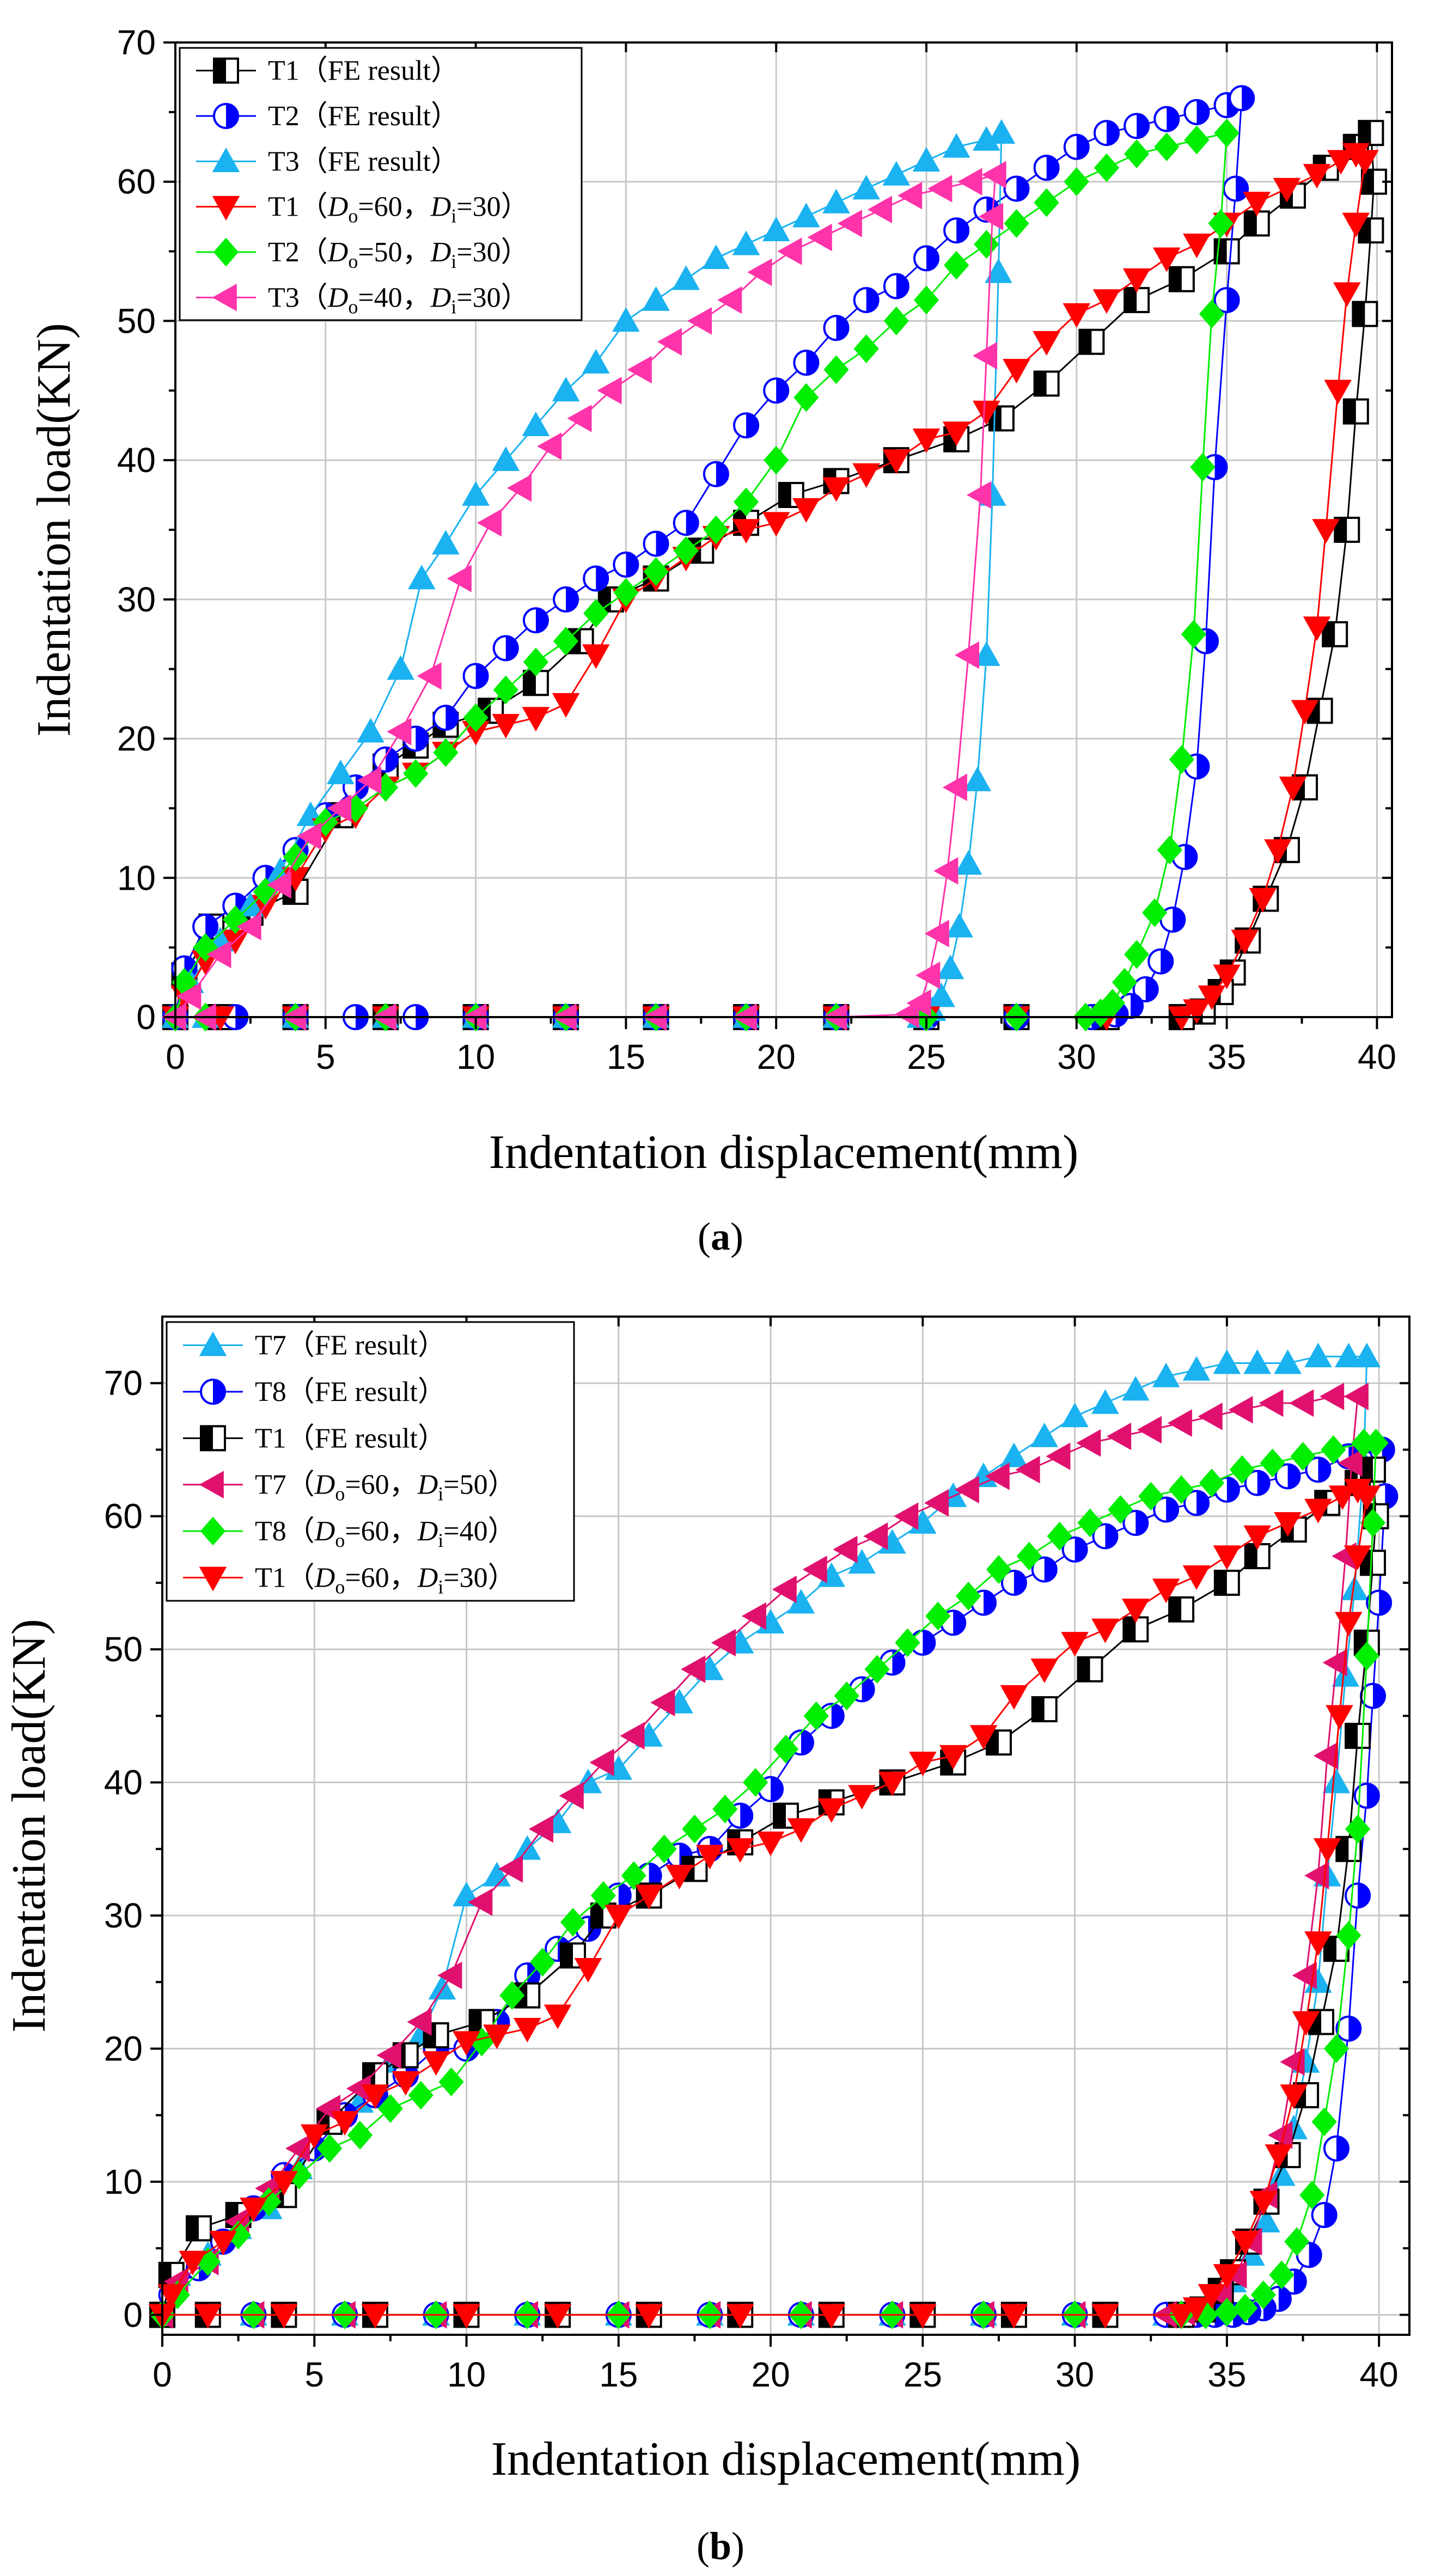  What do you see at coordinates (370, 1461) in the screenshot?
I see `legend-box` at bounding box center [370, 1461].